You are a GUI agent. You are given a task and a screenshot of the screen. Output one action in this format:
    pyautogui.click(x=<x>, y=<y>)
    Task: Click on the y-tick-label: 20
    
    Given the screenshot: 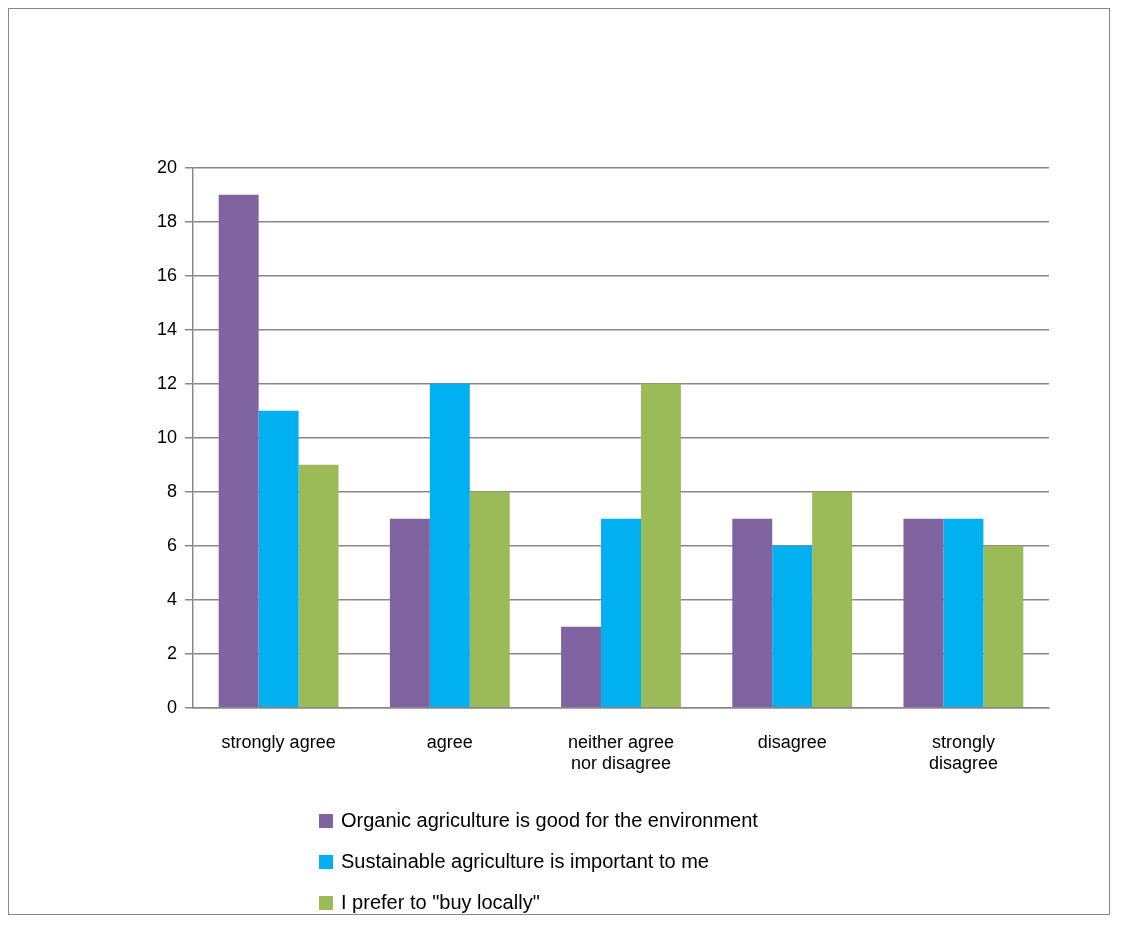 What is the action you would take?
    pyautogui.click(x=167, y=166)
    